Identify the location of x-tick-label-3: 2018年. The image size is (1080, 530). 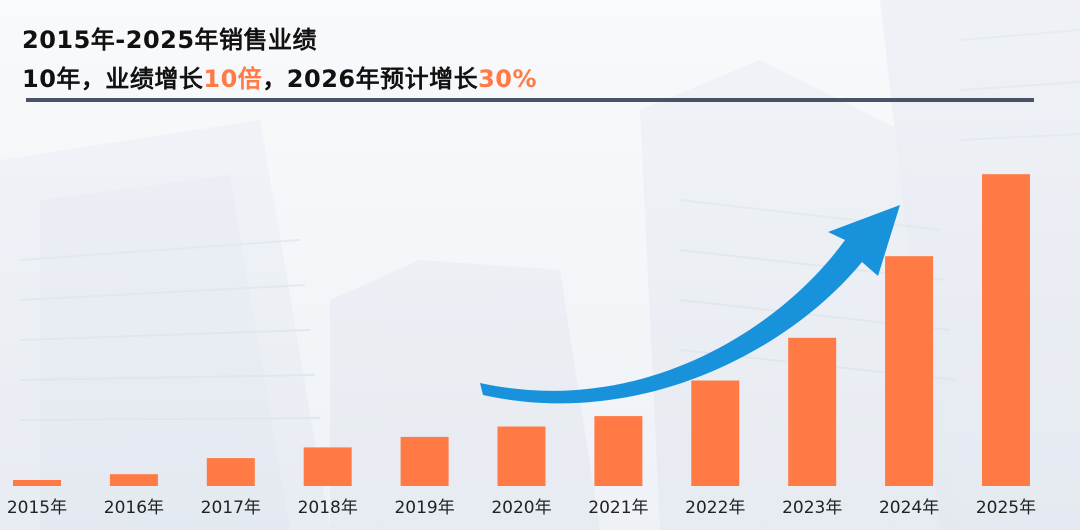
(328, 508).